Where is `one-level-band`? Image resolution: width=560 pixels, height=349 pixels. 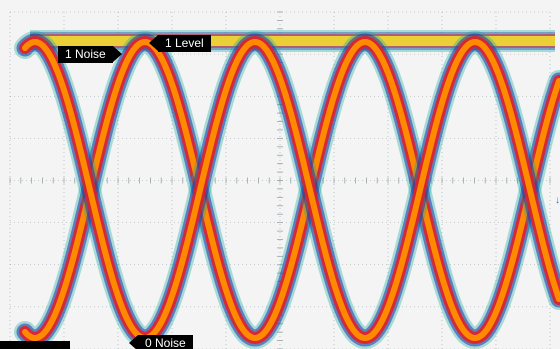
one-level-band is located at coordinates (292, 41).